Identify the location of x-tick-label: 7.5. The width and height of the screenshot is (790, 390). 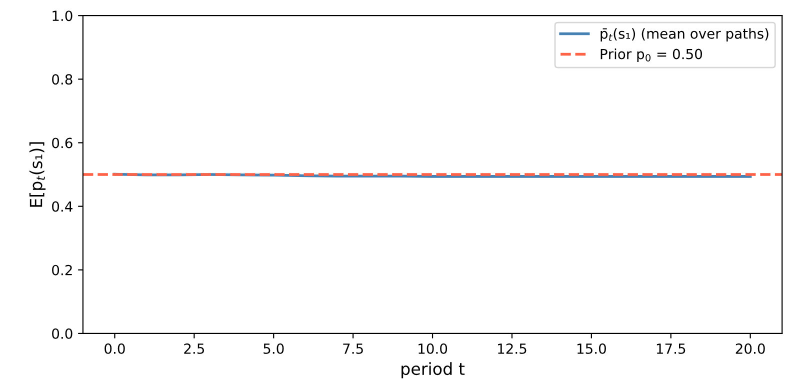
(353, 349).